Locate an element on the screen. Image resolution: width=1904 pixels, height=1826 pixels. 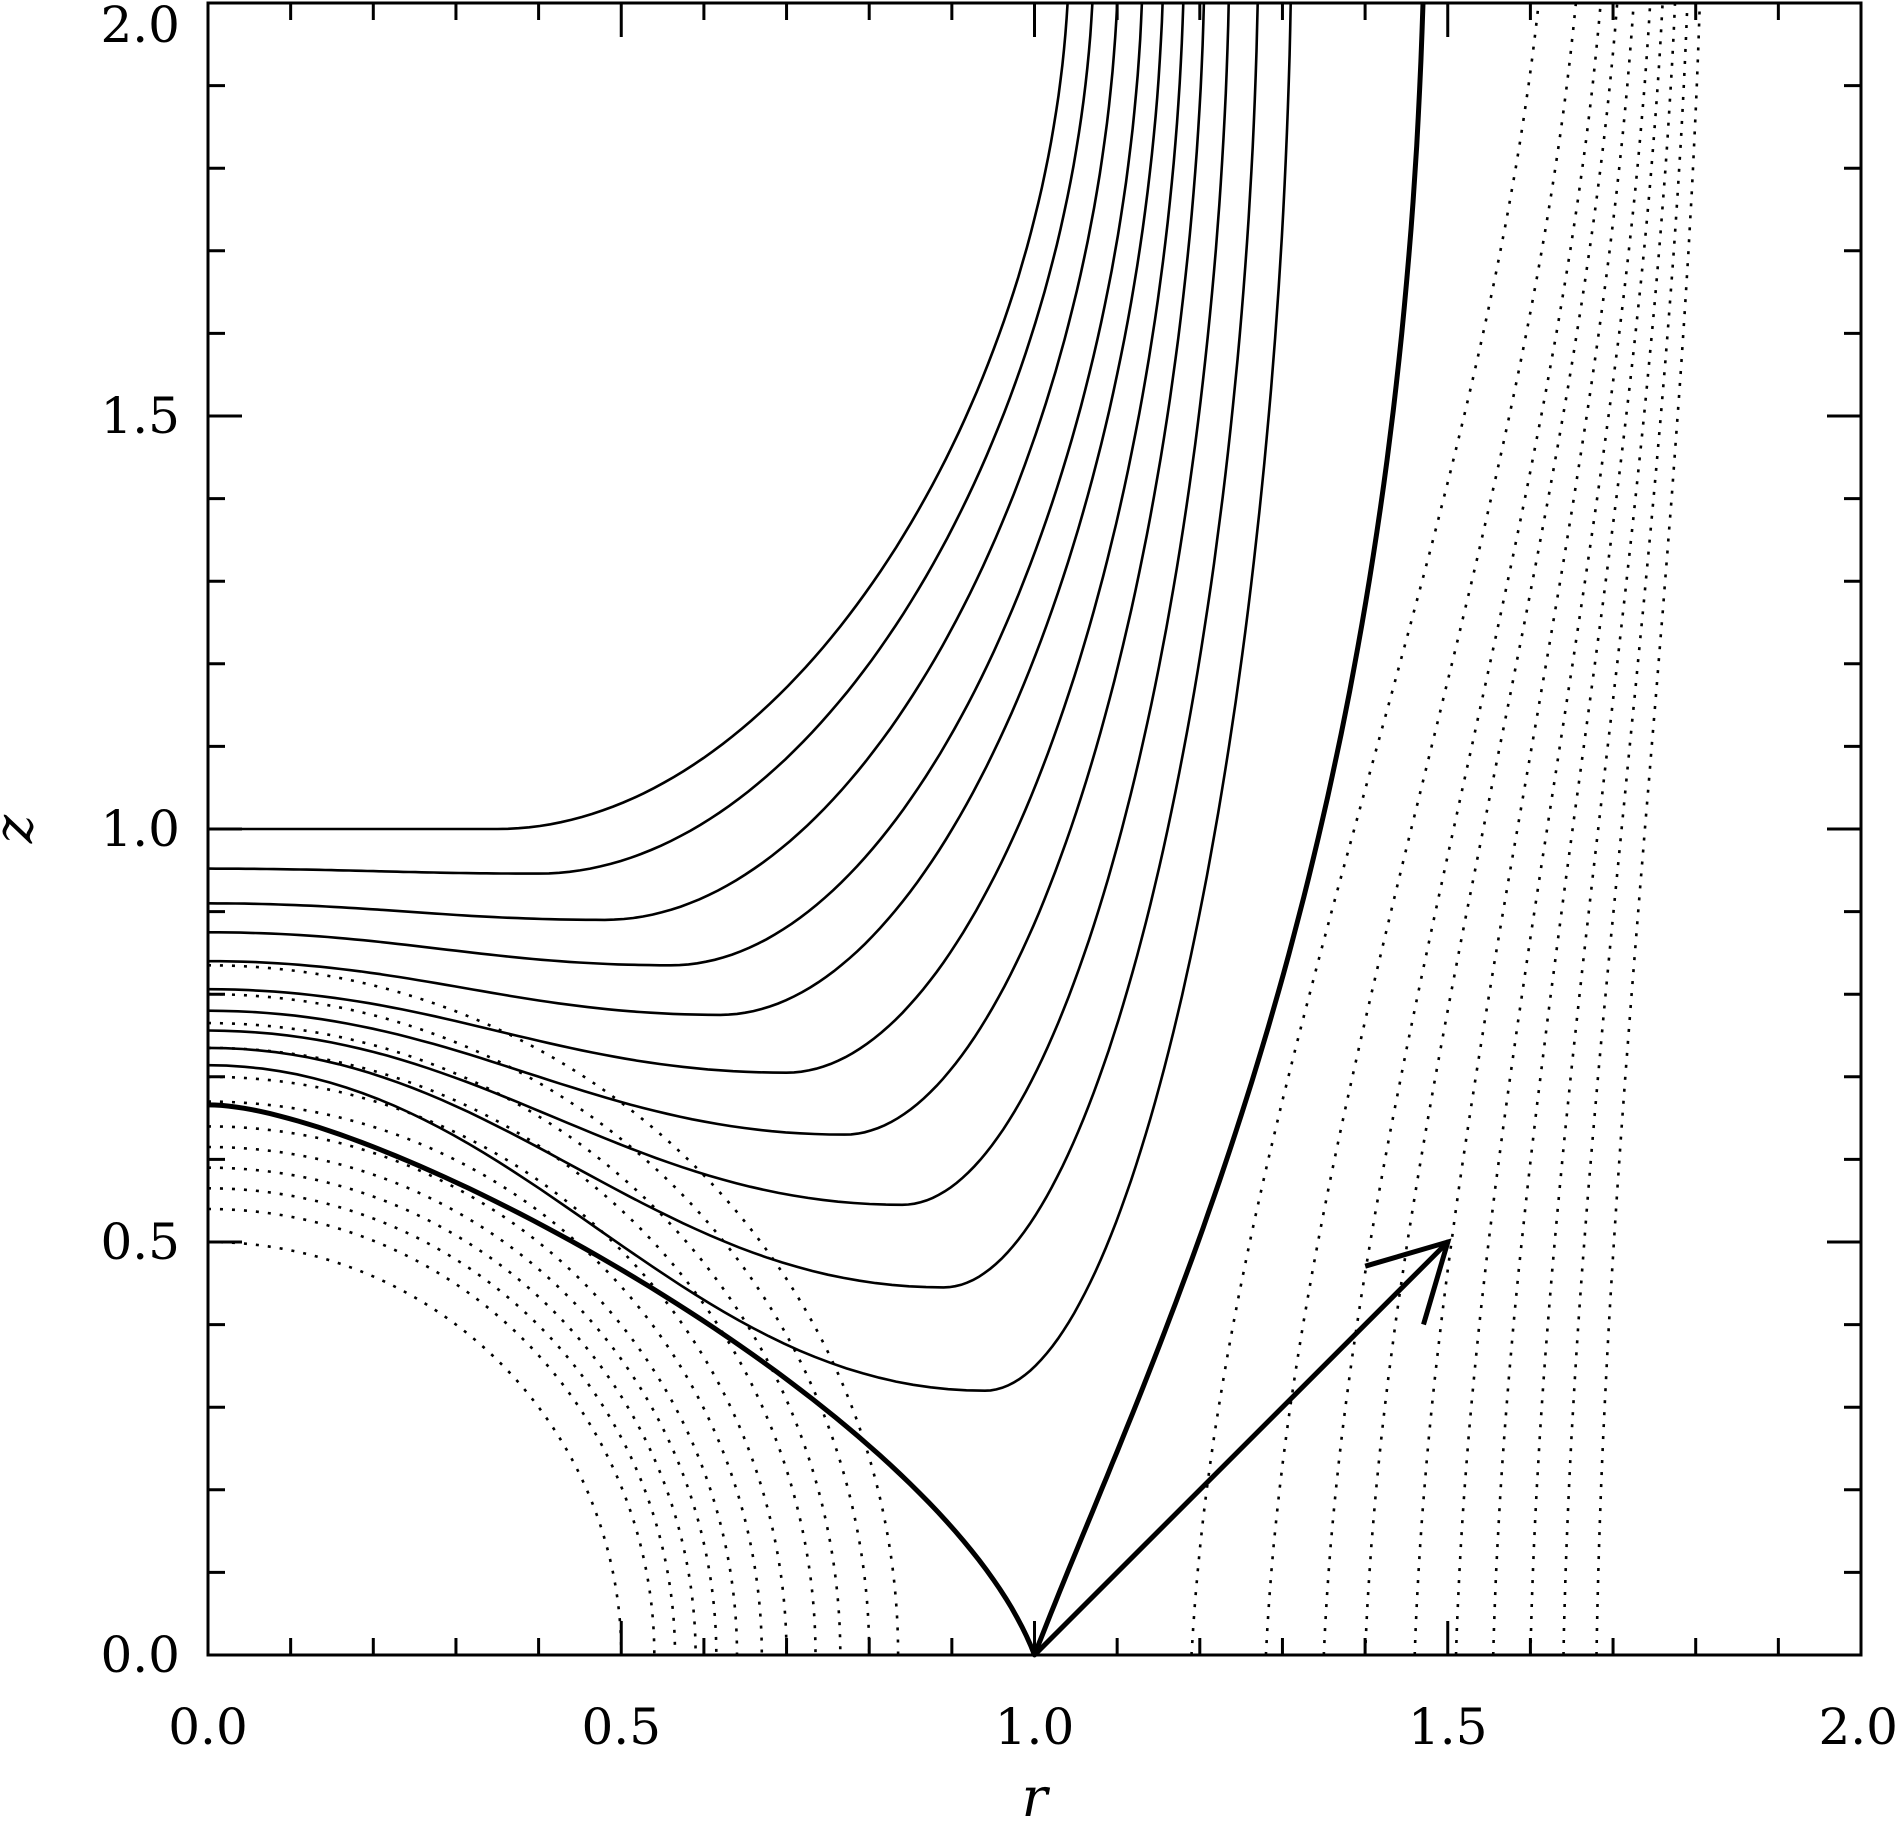
x-tick-label: 1.0 is located at coordinates (1035, 1727).